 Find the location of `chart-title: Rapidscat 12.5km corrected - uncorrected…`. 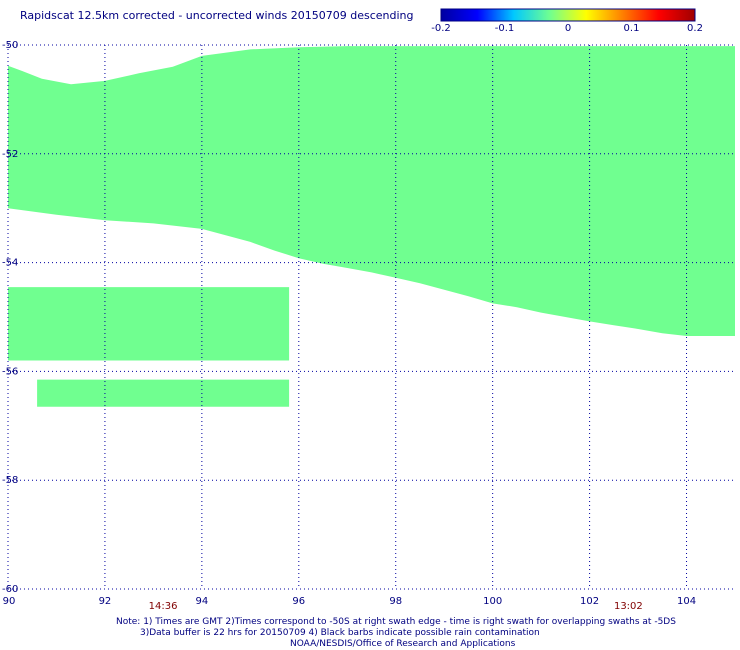

chart-title: Rapidscat 12.5km corrected - uncorrected… is located at coordinates (217, 15).